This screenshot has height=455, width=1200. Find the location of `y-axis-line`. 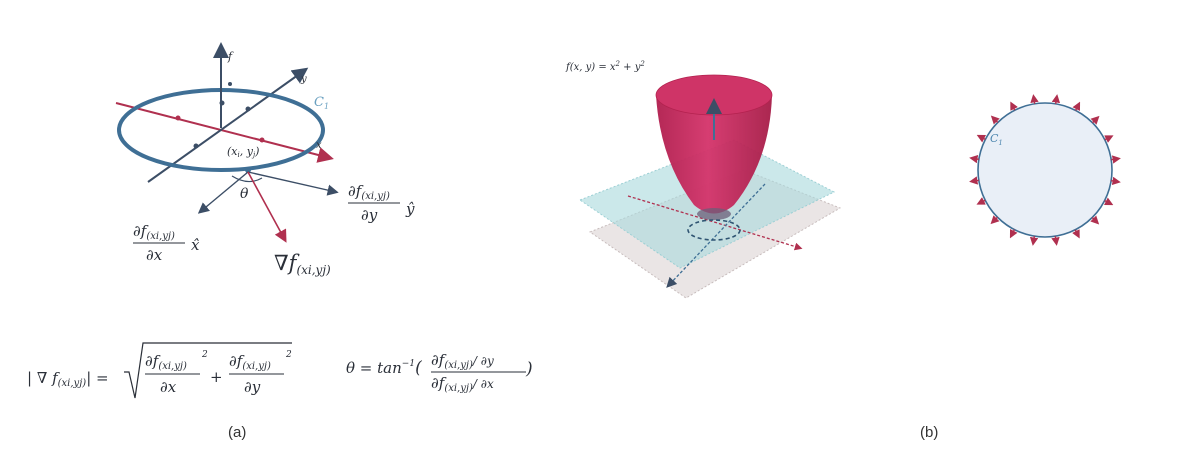

y-axis-line is located at coordinates (228, 125).